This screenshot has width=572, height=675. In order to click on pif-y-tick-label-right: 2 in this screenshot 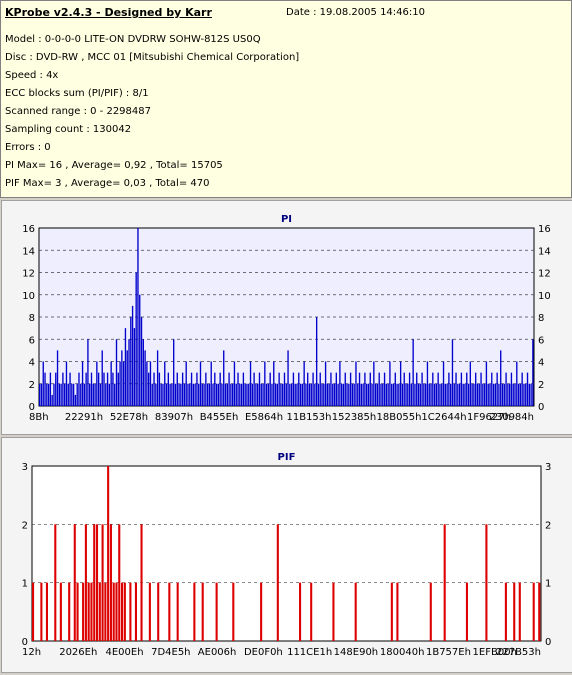, I will do `click(548, 525)`.